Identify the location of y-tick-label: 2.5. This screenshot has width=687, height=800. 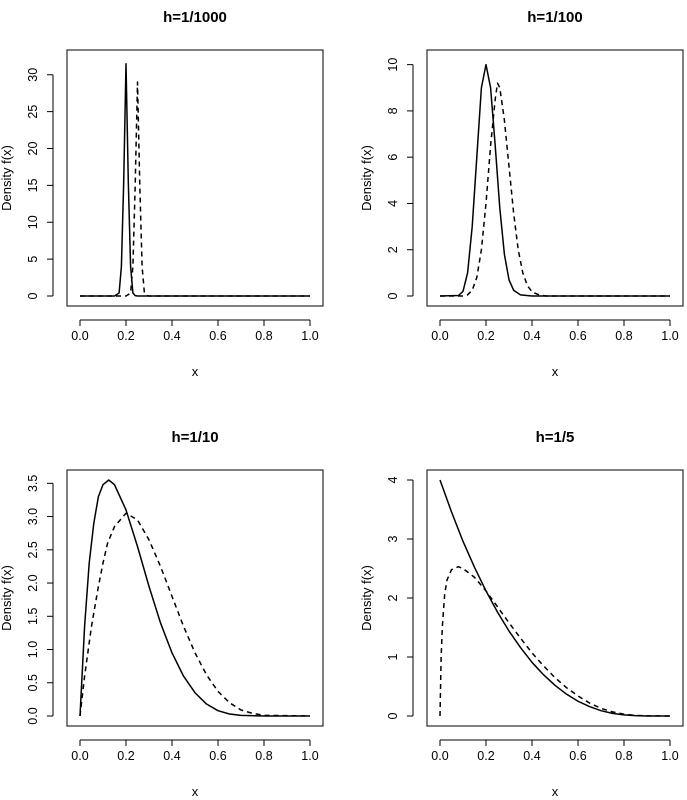
(33, 549).